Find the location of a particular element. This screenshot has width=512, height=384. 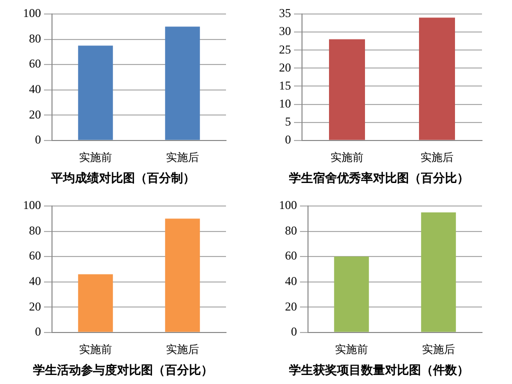

y-tick-label: 15 is located at coordinates (285, 85).